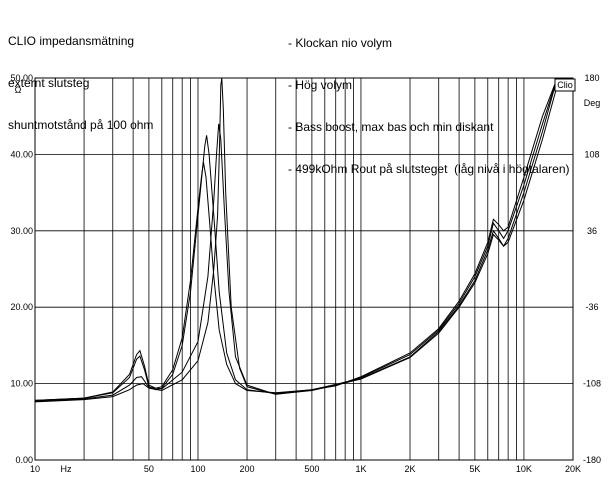 This screenshot has height=480, width=610. I want to click on x-tick-label: 10, so click(35, 469).